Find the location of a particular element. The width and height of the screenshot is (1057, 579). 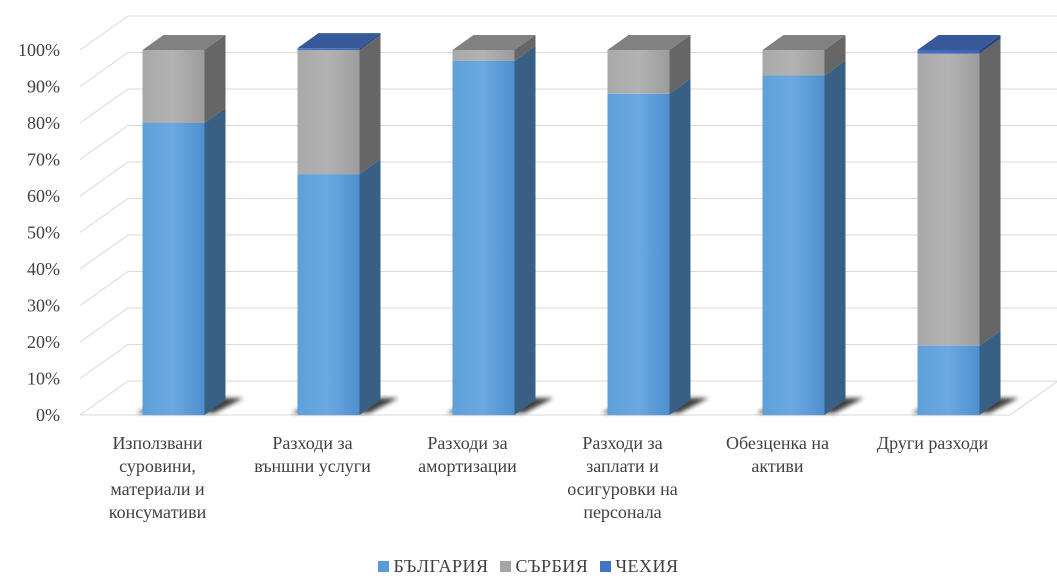

x-tick-label: Обезценка на is located at coordinates (777, 443).